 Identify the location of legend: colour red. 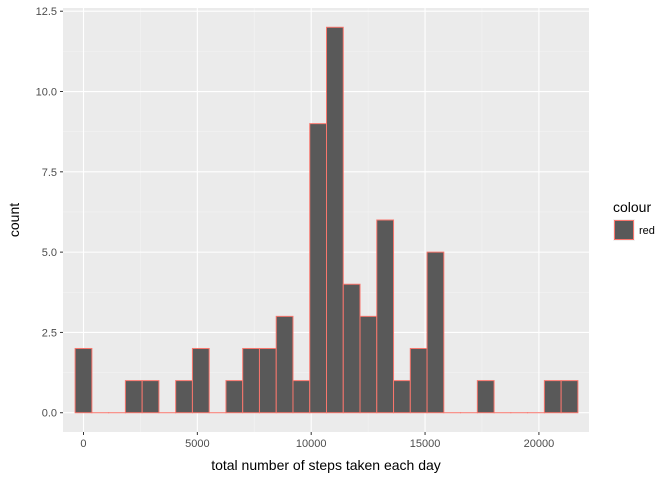
(634, 220).